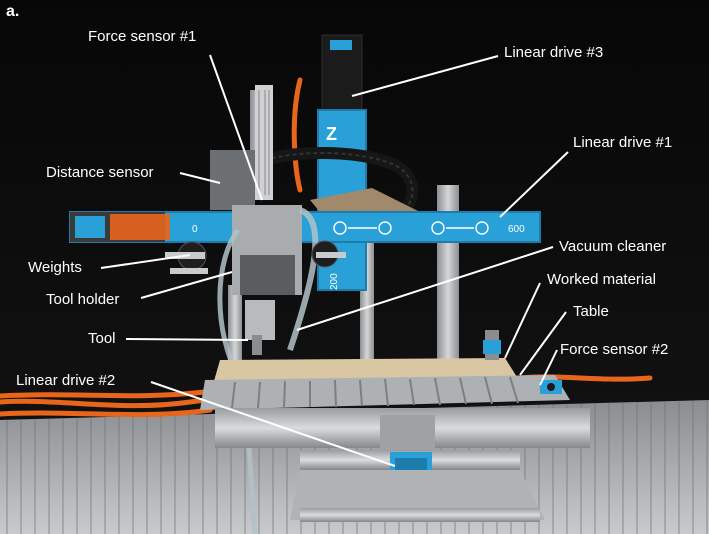 The image size is (709, 534). What do you see at coordinates (13, 11) in the screenshot?
I see `panel-label: a.` at bounding box center [13, 11].